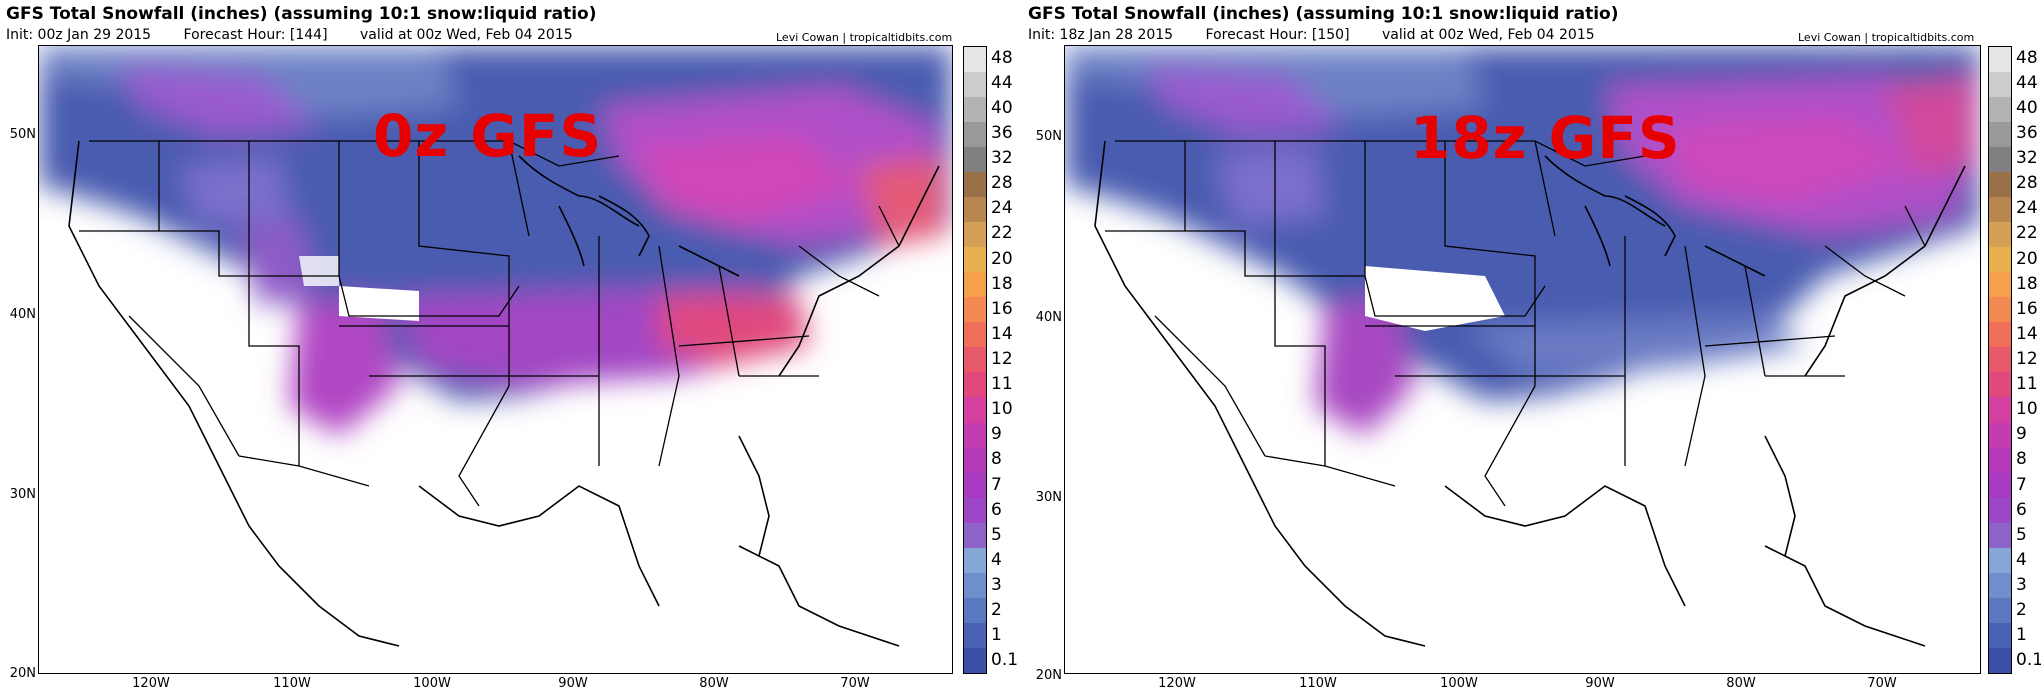 The image size is (2041, 692). Describe the element at coordinates (432, 683) in the screenshot. I see `lon-label-100: 100W` at that location.